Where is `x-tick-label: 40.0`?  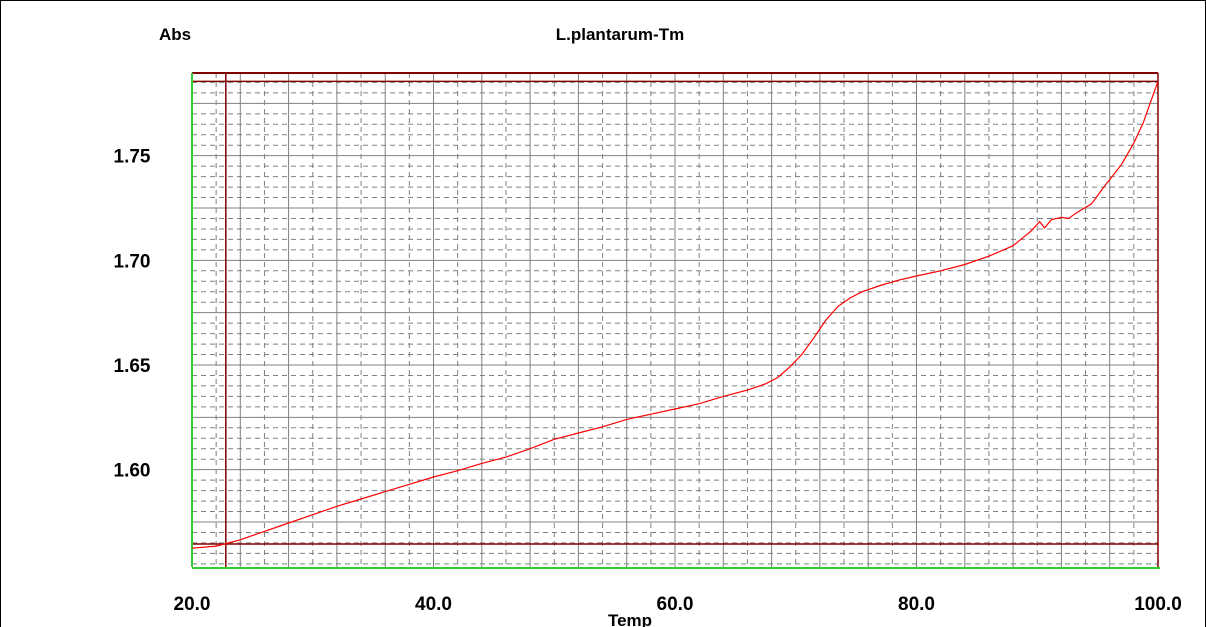
x-tick-label: 40.0 is located at coordinates (433, 604).